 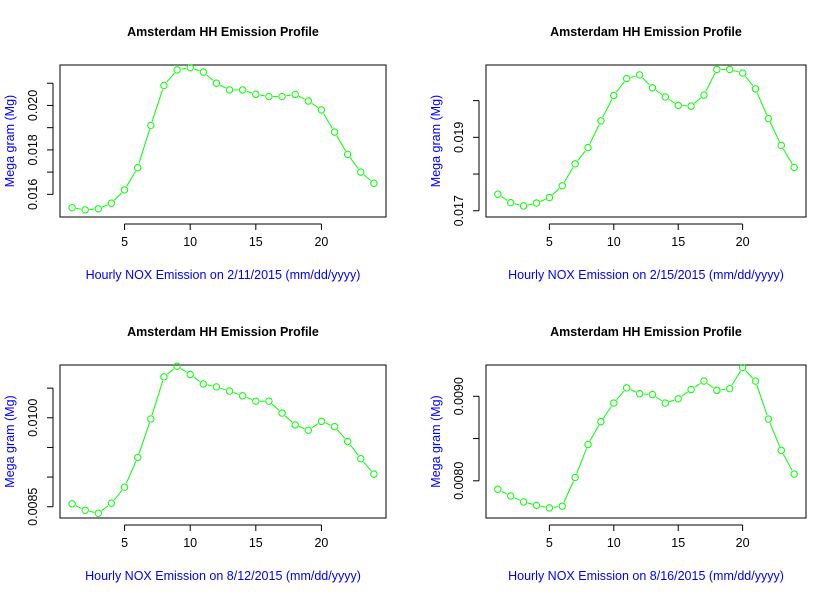 What do you see at coordinates (33, 507) in the screenshot?
I see `y-tick-label: 0.0085` at bounding box center [33, 507].